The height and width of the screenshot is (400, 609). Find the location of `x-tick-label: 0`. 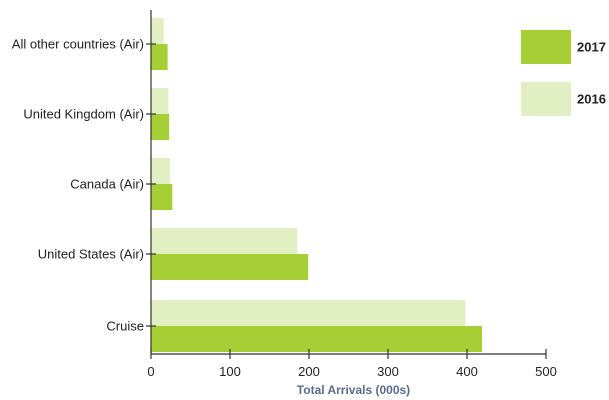

x-tick-label: 0 is located at coordinates (150, 371).